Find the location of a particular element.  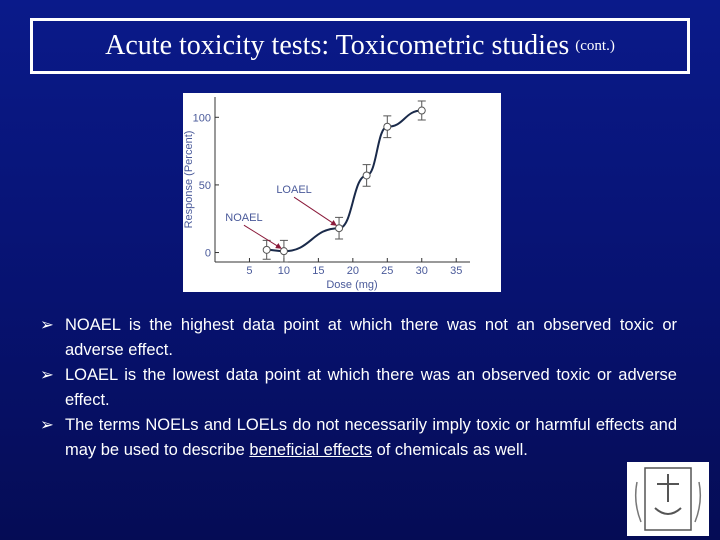

y-axis-label: Response (Percent) is located at coordinates (189, 180).